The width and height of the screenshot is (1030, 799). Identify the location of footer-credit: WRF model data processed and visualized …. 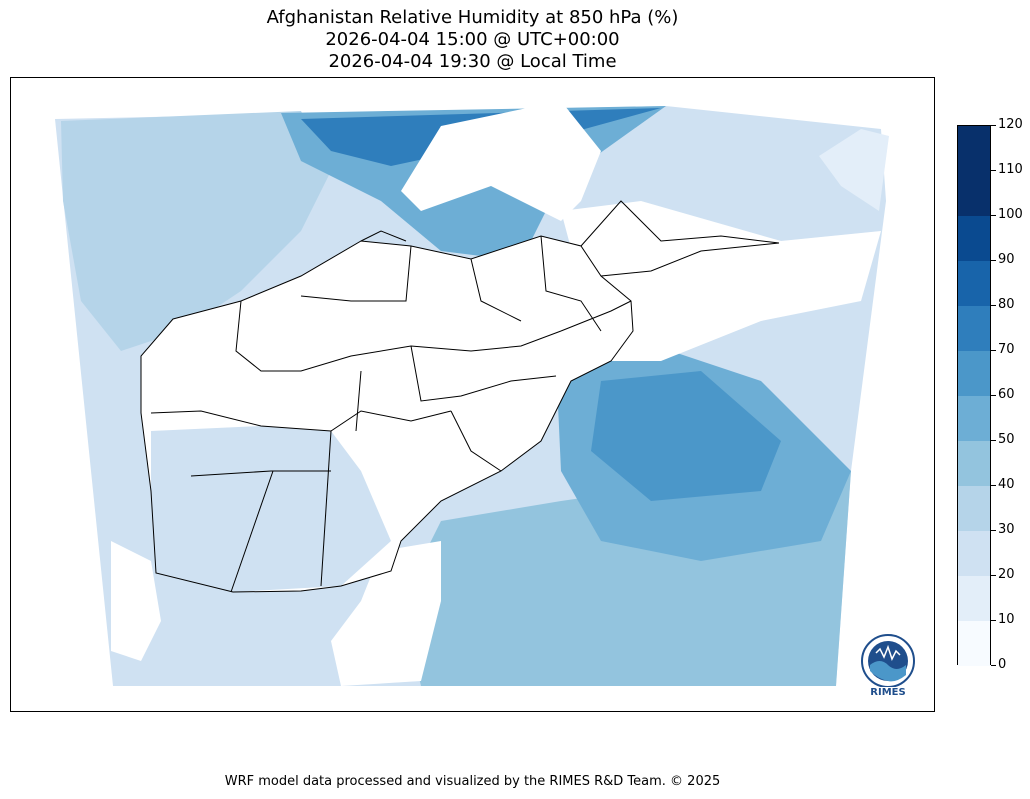
(472, 781).